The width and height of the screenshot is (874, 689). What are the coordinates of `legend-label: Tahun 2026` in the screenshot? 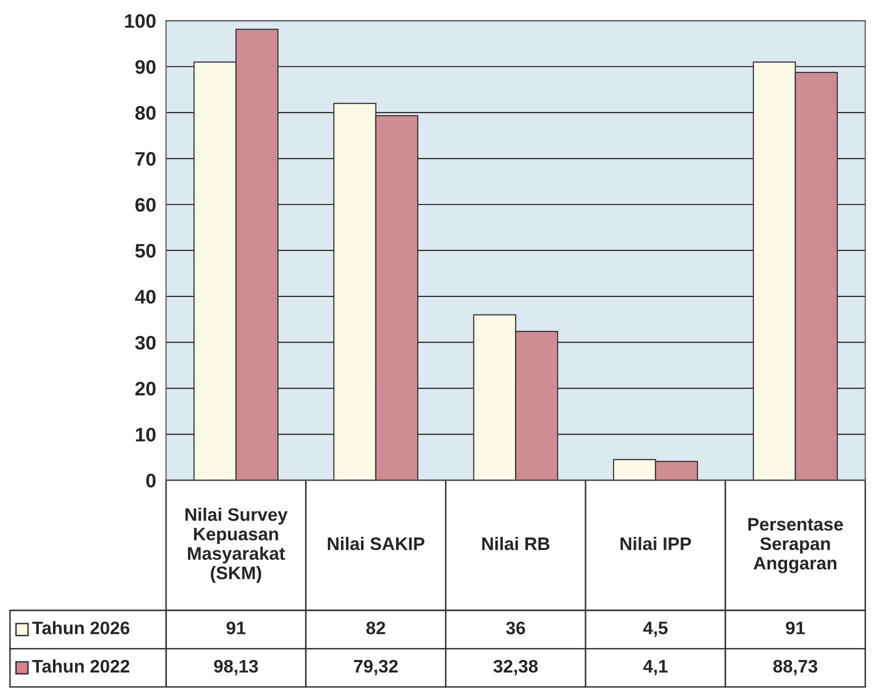 It's located at (81, 627).